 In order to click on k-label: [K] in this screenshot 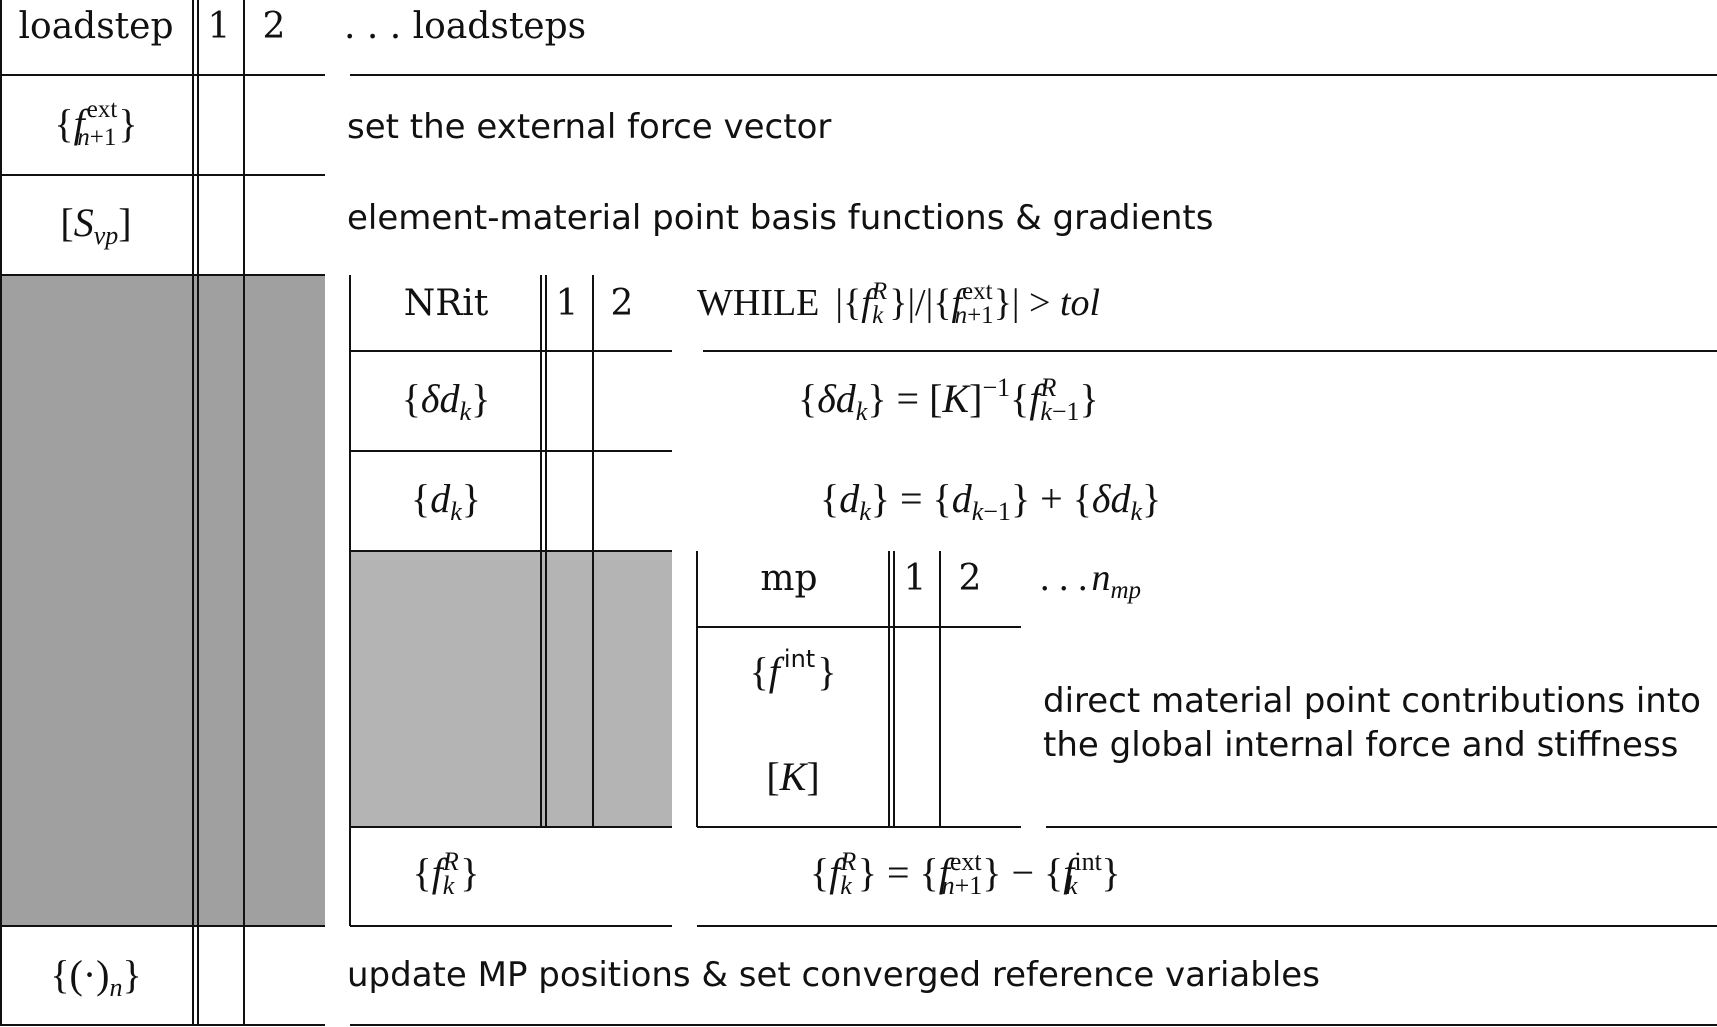, I will do `click(792, 776)`.